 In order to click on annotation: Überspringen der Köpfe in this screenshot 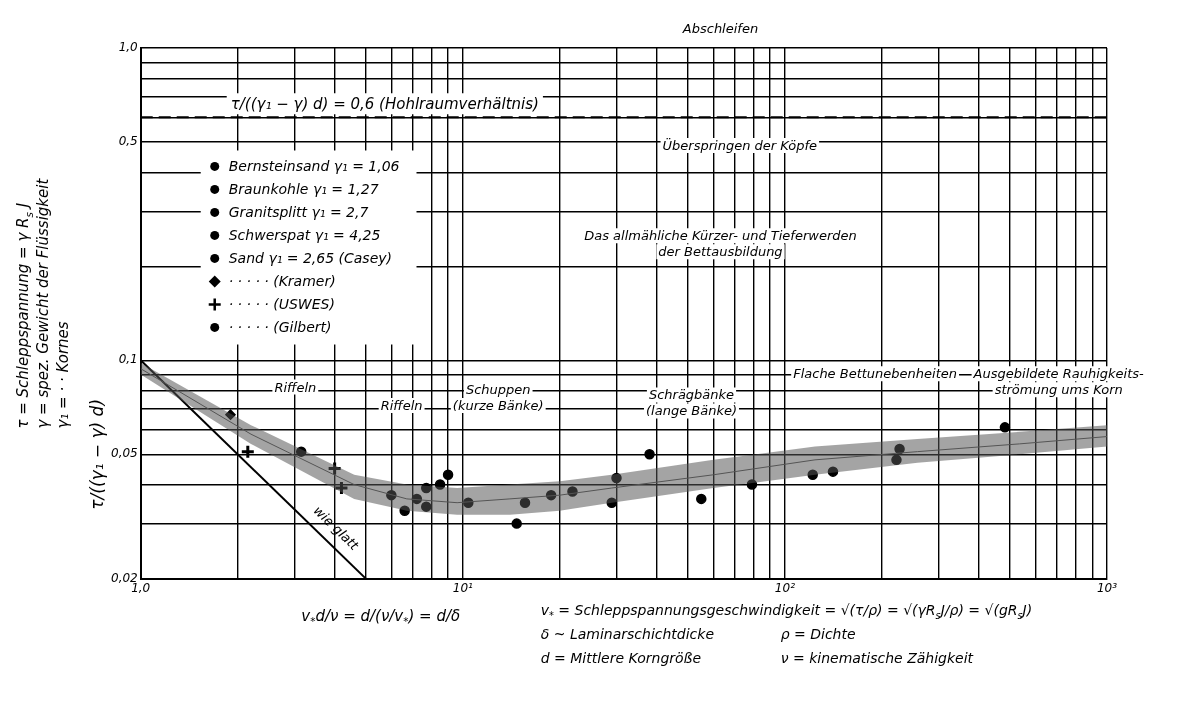, I will do `click(740, 145)`.